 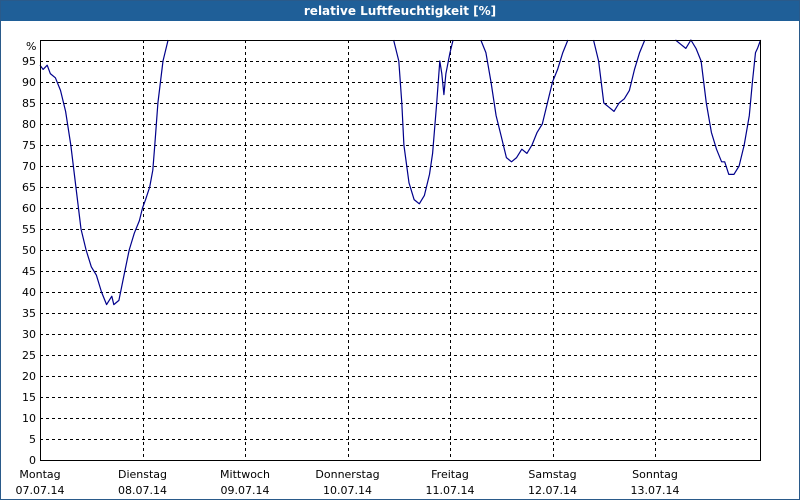 What do you see at coordinates (245, 490) in the screenshot?
I see `x-tick-date: 09.07.14` at bounding box center [245, 490].